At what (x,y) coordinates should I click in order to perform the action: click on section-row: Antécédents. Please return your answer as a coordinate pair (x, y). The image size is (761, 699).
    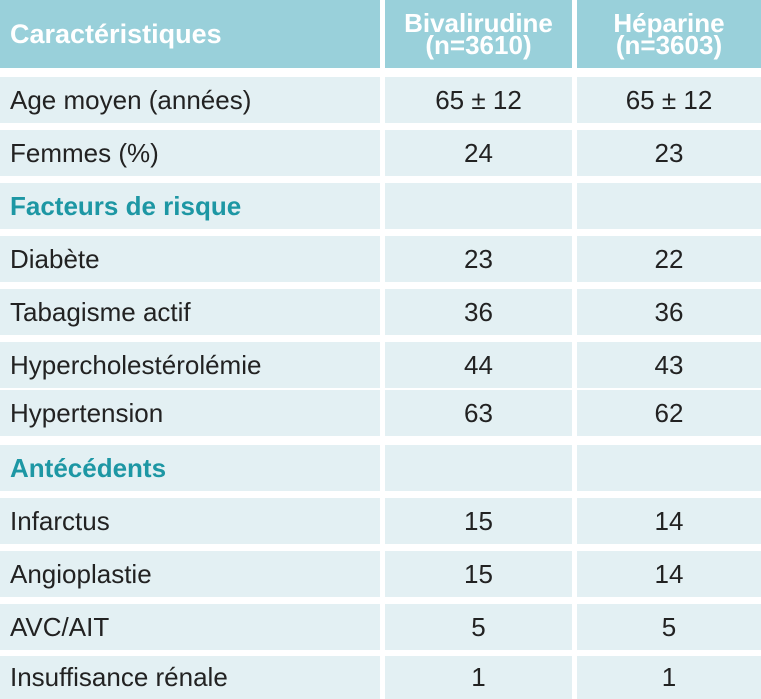
    Looking at the image, I should click on (380, 468).